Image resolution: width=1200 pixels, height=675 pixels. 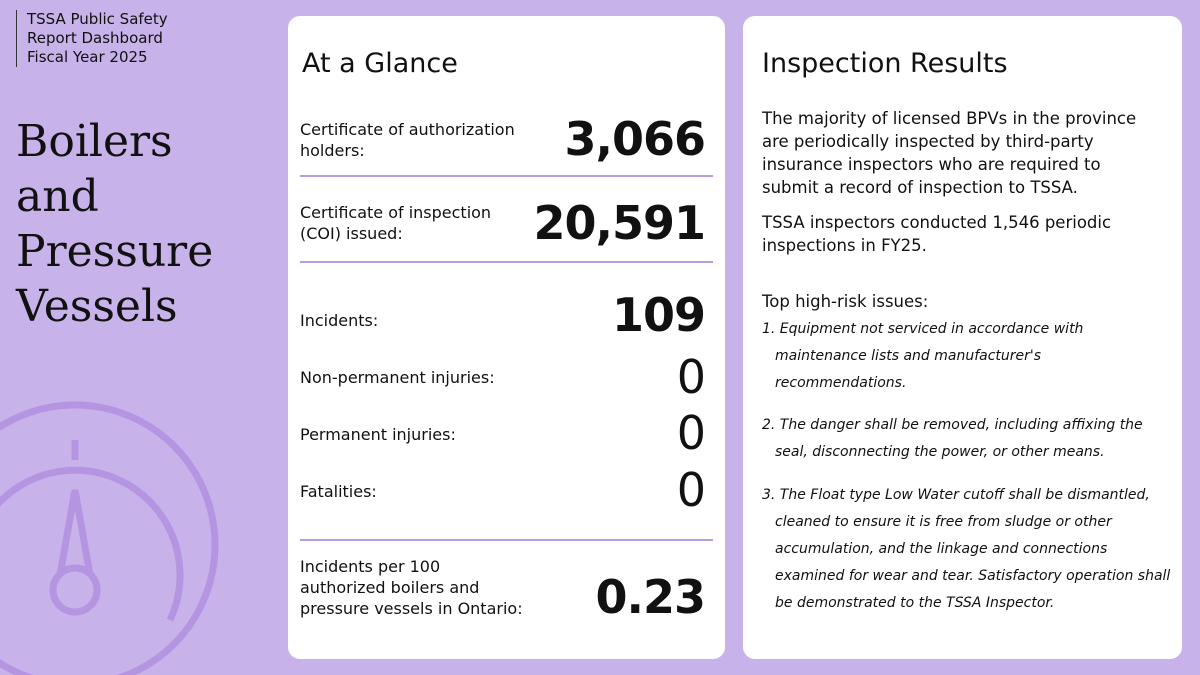 What do you see at coordinates (338, 491) in the screenshot?
I see `stat-label: Fatalities:` at bounding box center [338, 491].